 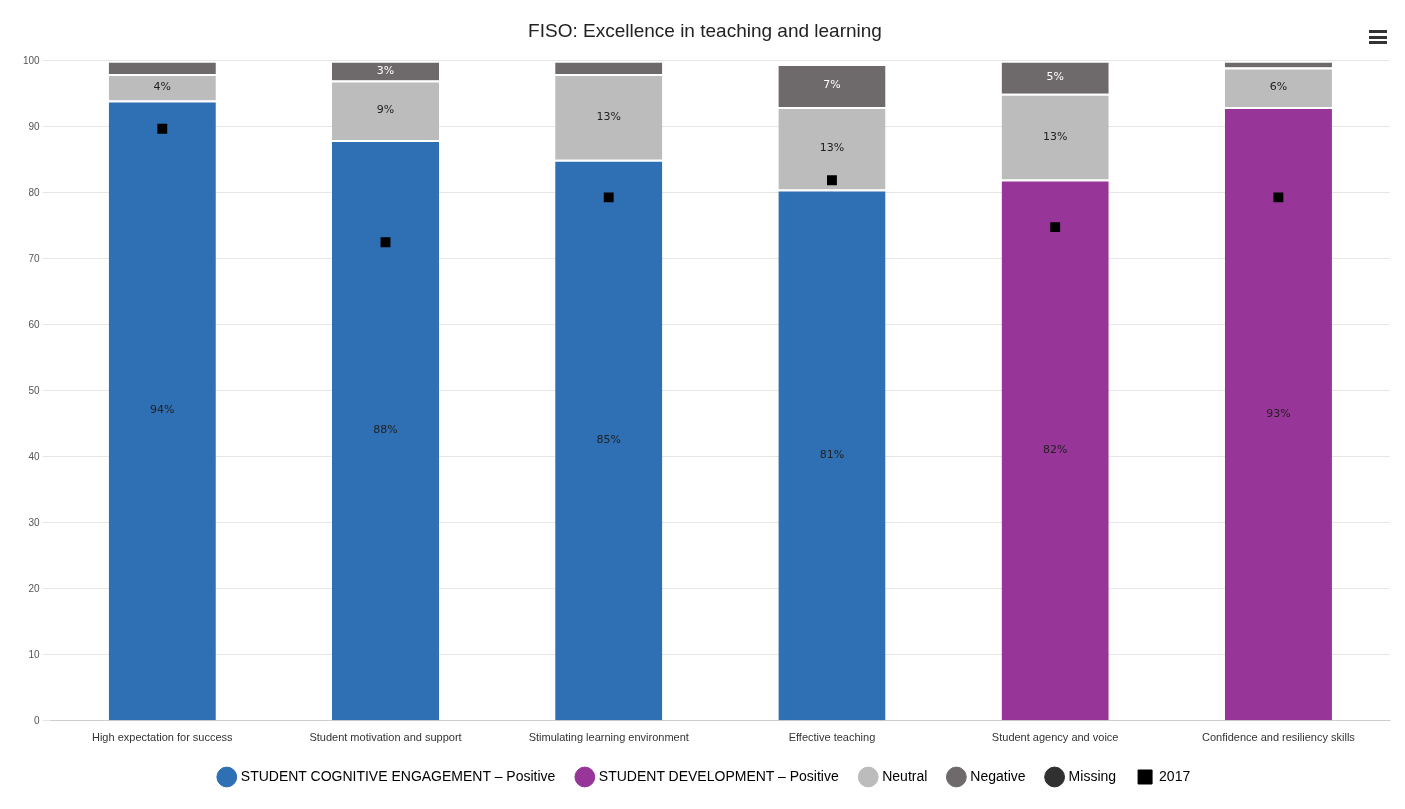 What do you see at coordinates (832, 85) in the screenshot?
I see `data-label: 7%` at bounding box center [832, 85].